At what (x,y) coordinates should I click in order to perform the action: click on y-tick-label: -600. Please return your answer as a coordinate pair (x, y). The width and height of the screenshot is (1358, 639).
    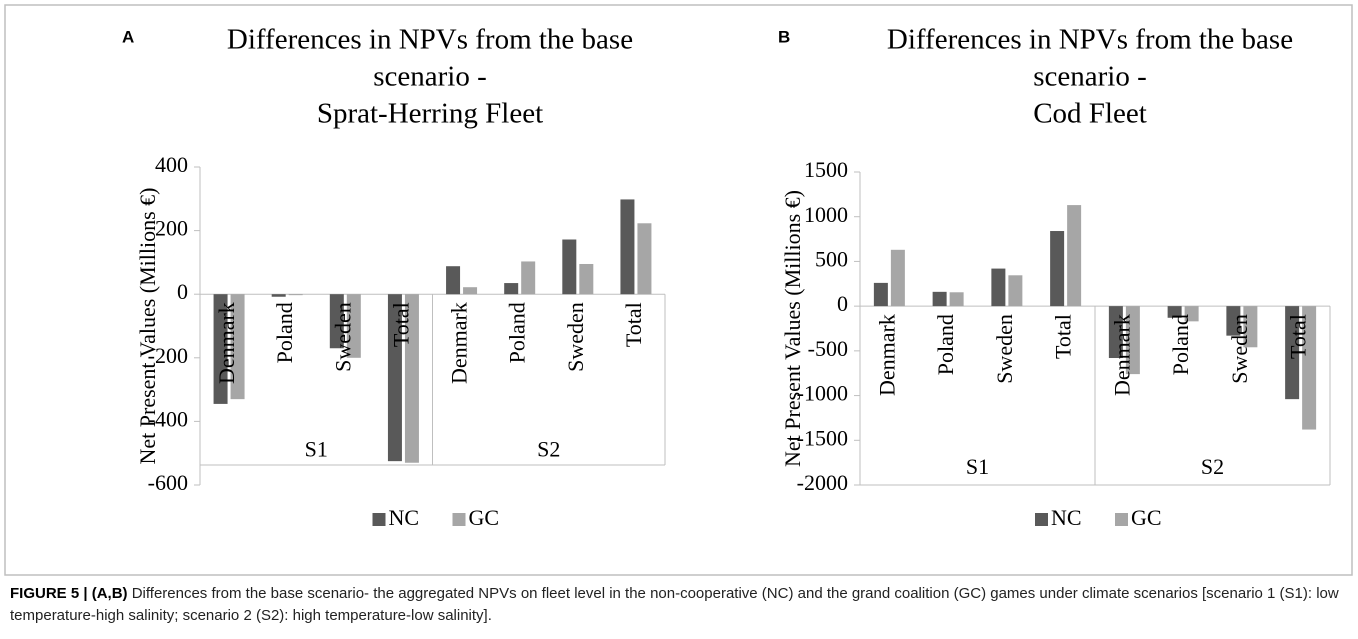
    Looking at the image, I should click on (168, 482).